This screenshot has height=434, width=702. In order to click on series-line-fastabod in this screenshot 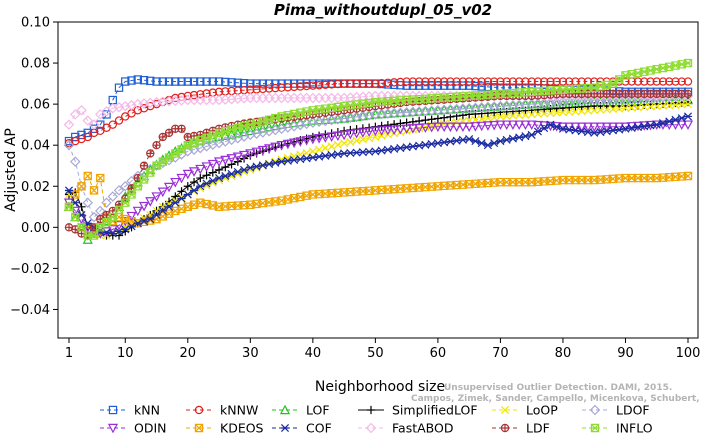, I will do `click(378, 110)`.